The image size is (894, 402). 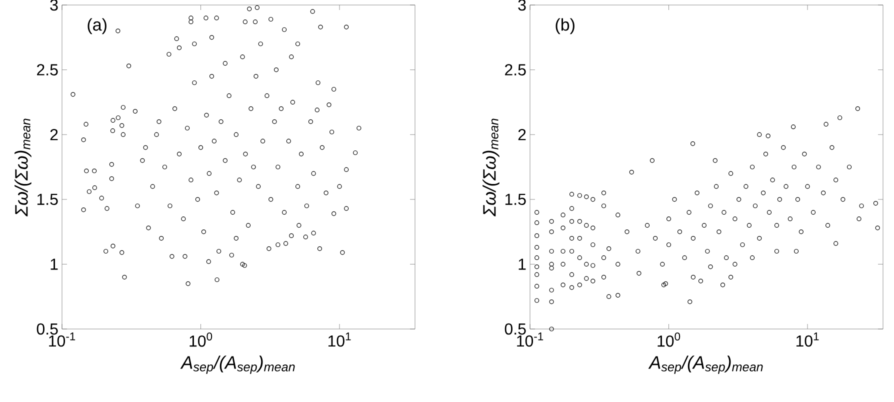 What do you see at coordinates (565, 26) in the screenshot?
I see `annotation: (b)` at bounding box center [565, 26].